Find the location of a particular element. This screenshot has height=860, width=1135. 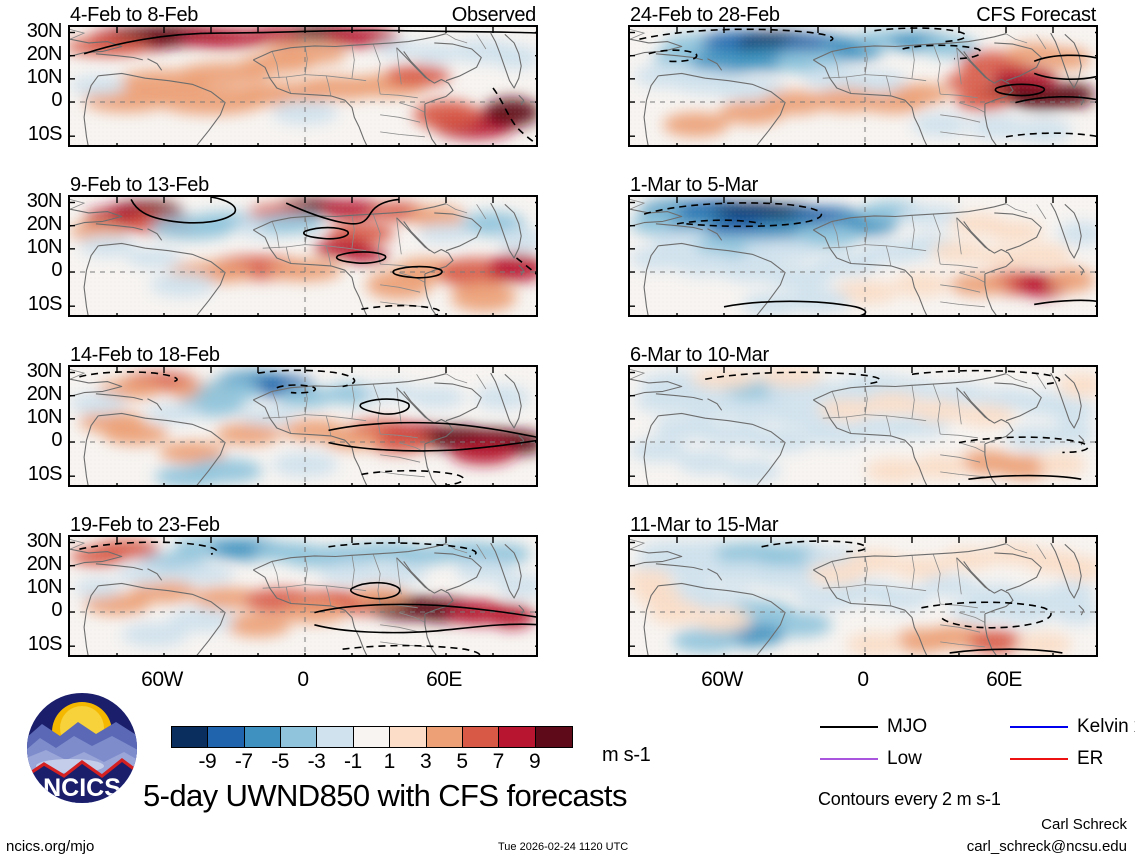

panel-title-cfs-2: 1-Mar to 5-Mar is located at coordinates (694, 185).